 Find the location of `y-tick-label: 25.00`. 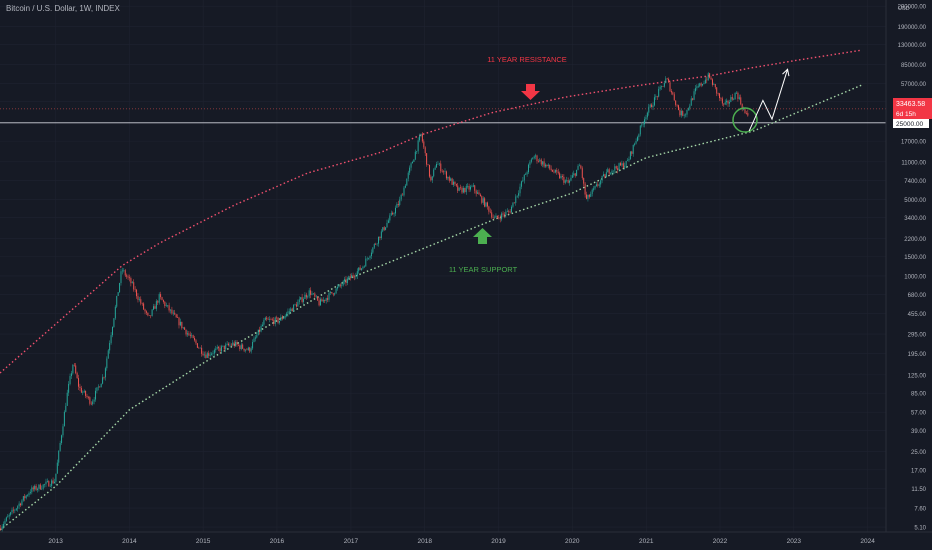

y-tick-label: 25.00 is located at coordinates (919, 453).